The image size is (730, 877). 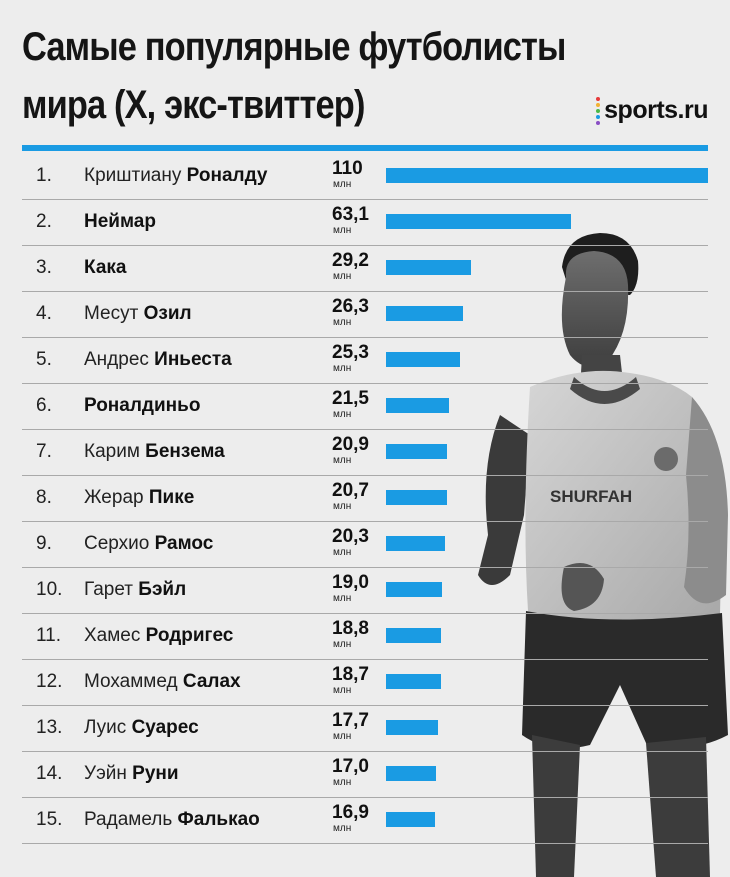 What do you see at coordinates (350, 398) in the screenshot?
I see `value-label: 21,5` at bounding box center [350, 398].